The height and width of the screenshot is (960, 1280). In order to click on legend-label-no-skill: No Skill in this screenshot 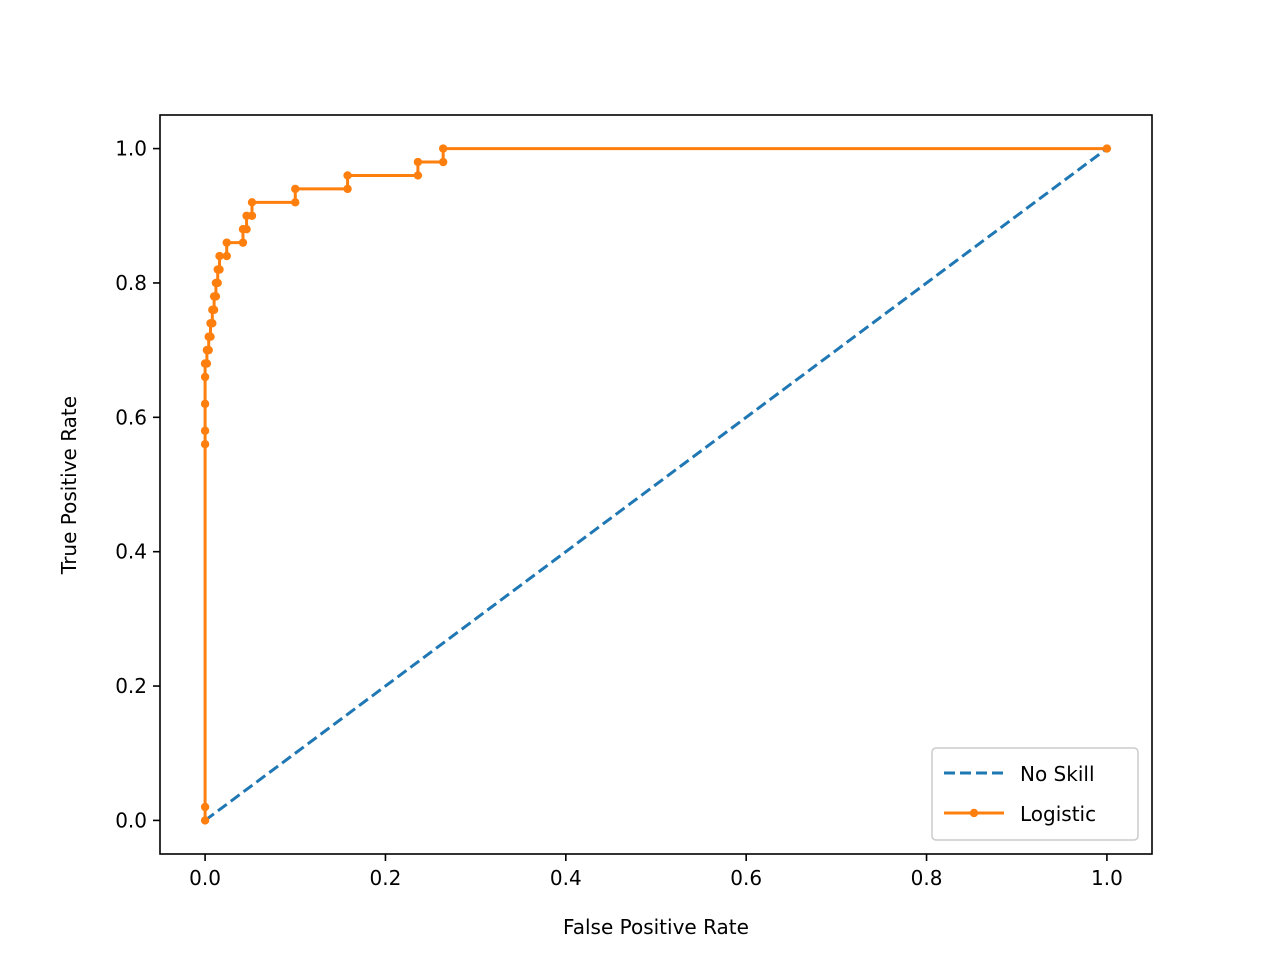, I will do `click(1057, 774)`.